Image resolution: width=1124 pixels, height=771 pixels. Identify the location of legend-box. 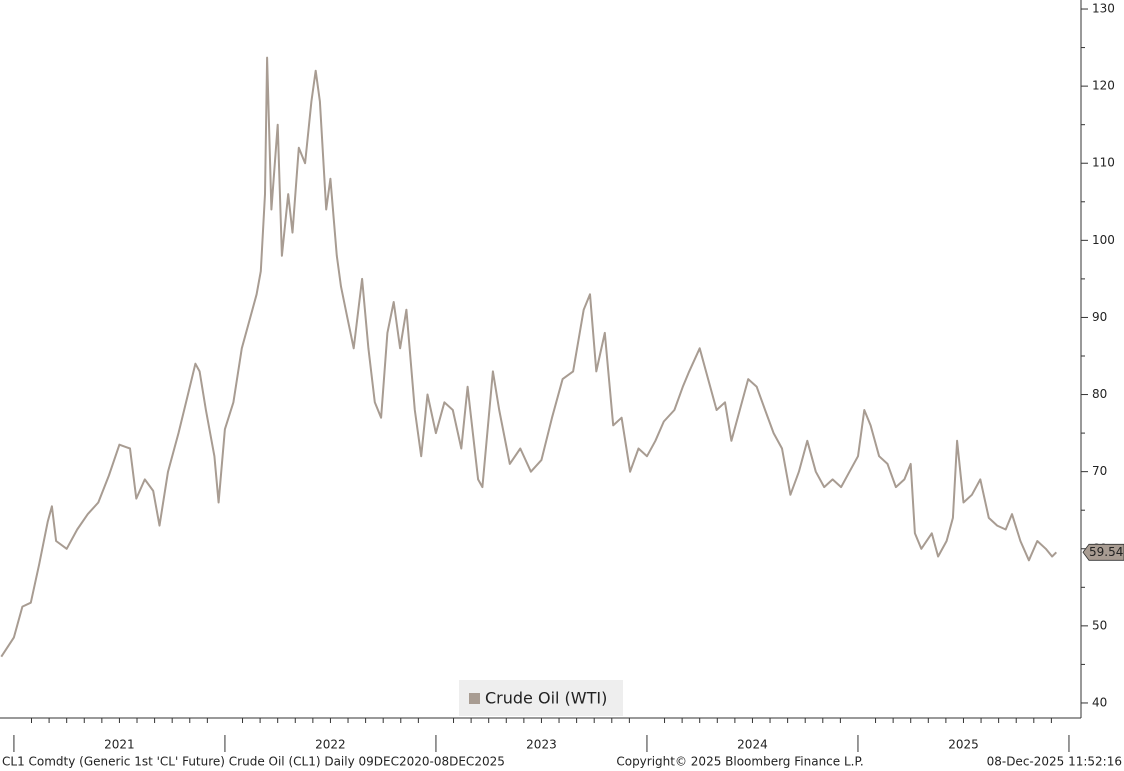
(541, 698).